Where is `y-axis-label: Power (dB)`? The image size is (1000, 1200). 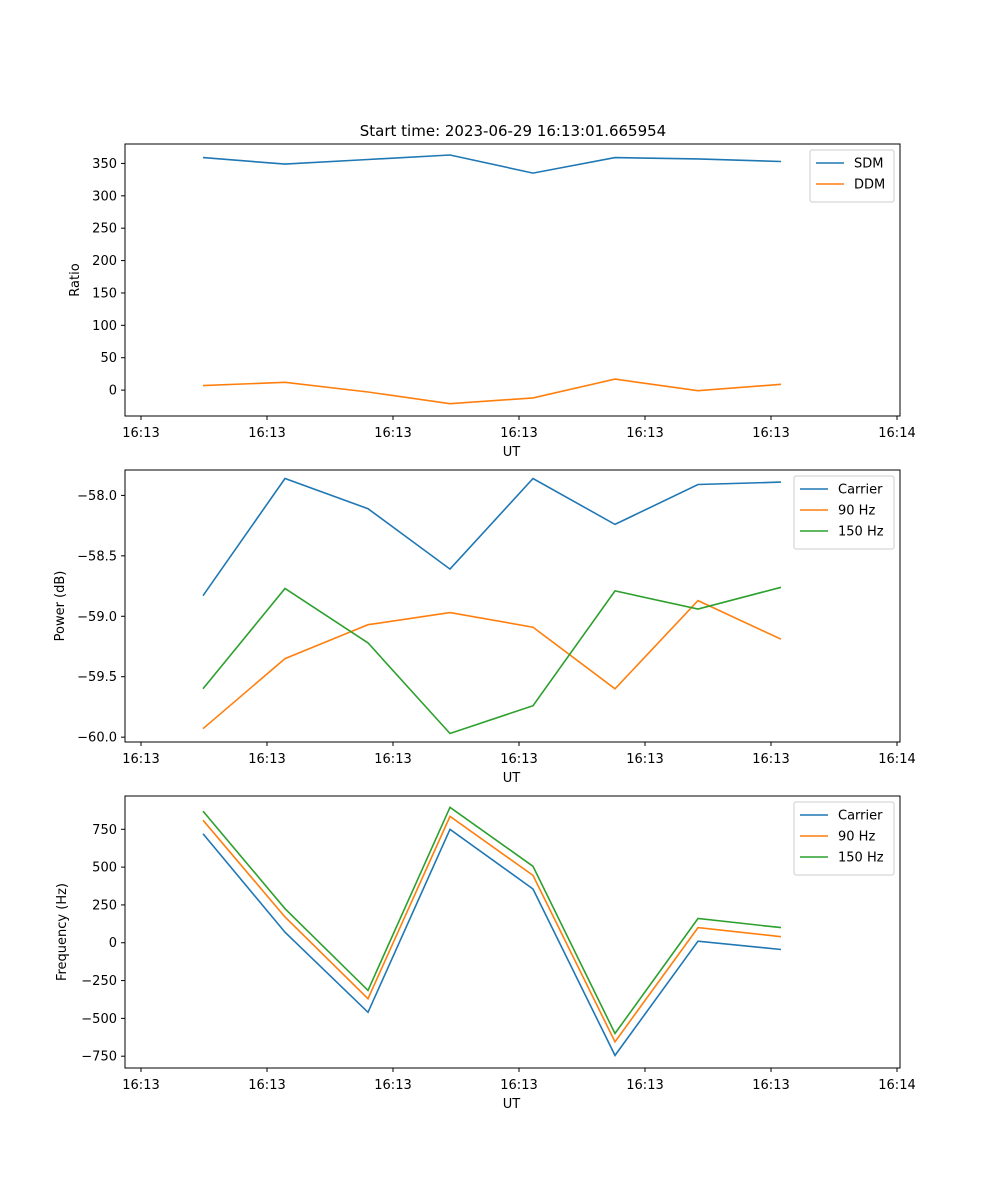
y-axis-label: Power (dB) is located at coordinates (60, 606).